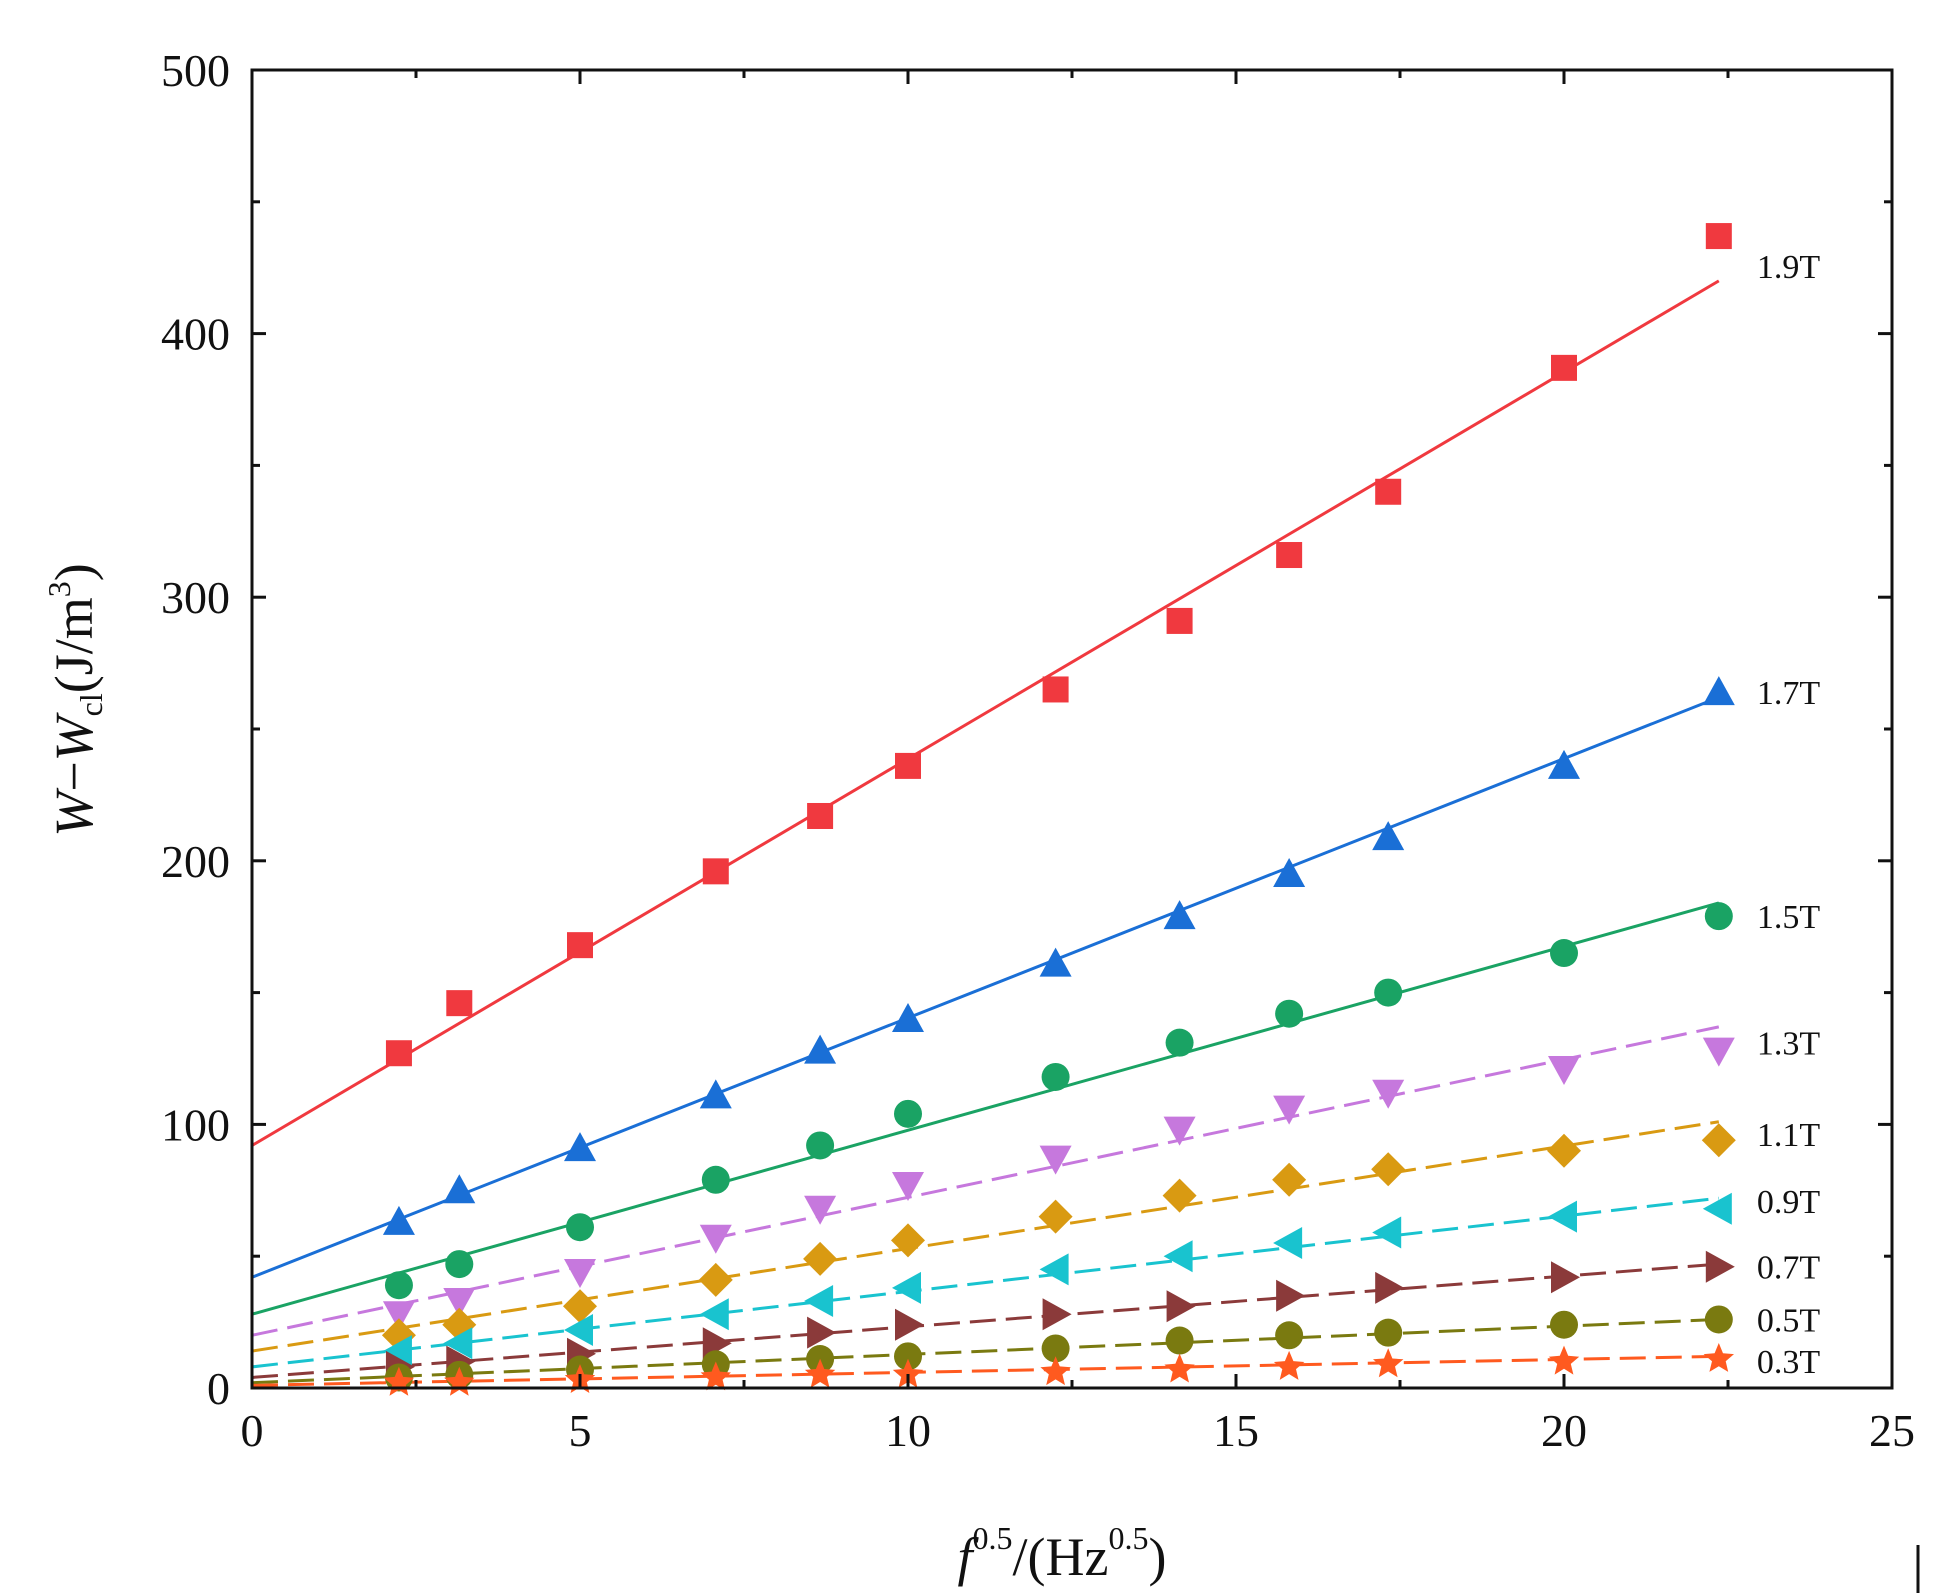 The width and height of the screenshot is (1946, 1593). I want to click on series-label-0-9t: 0.9T, so click(1789, 1202).